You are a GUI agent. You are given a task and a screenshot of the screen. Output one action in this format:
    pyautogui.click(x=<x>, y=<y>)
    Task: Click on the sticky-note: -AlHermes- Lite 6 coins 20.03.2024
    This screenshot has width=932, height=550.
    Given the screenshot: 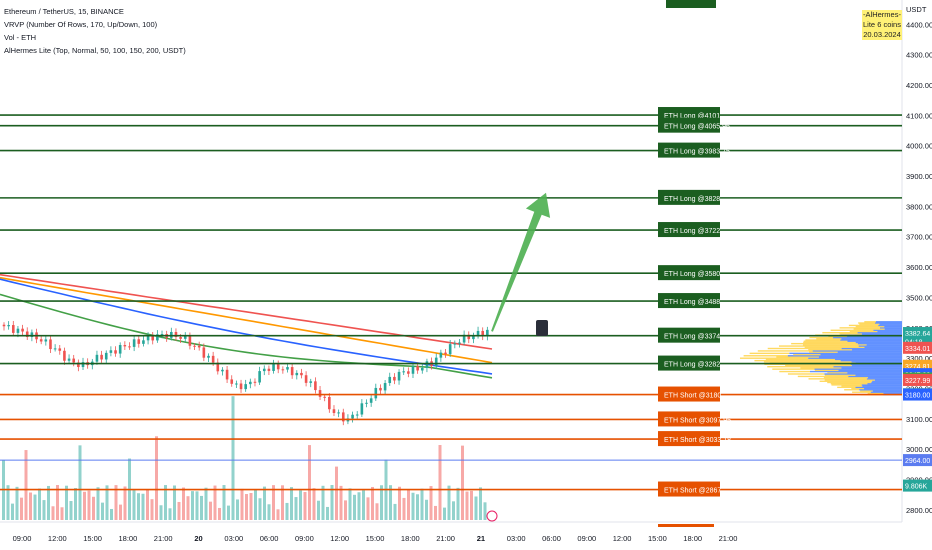 What is the action you would take?
    pyautogui.click(x=882, y=25)
    